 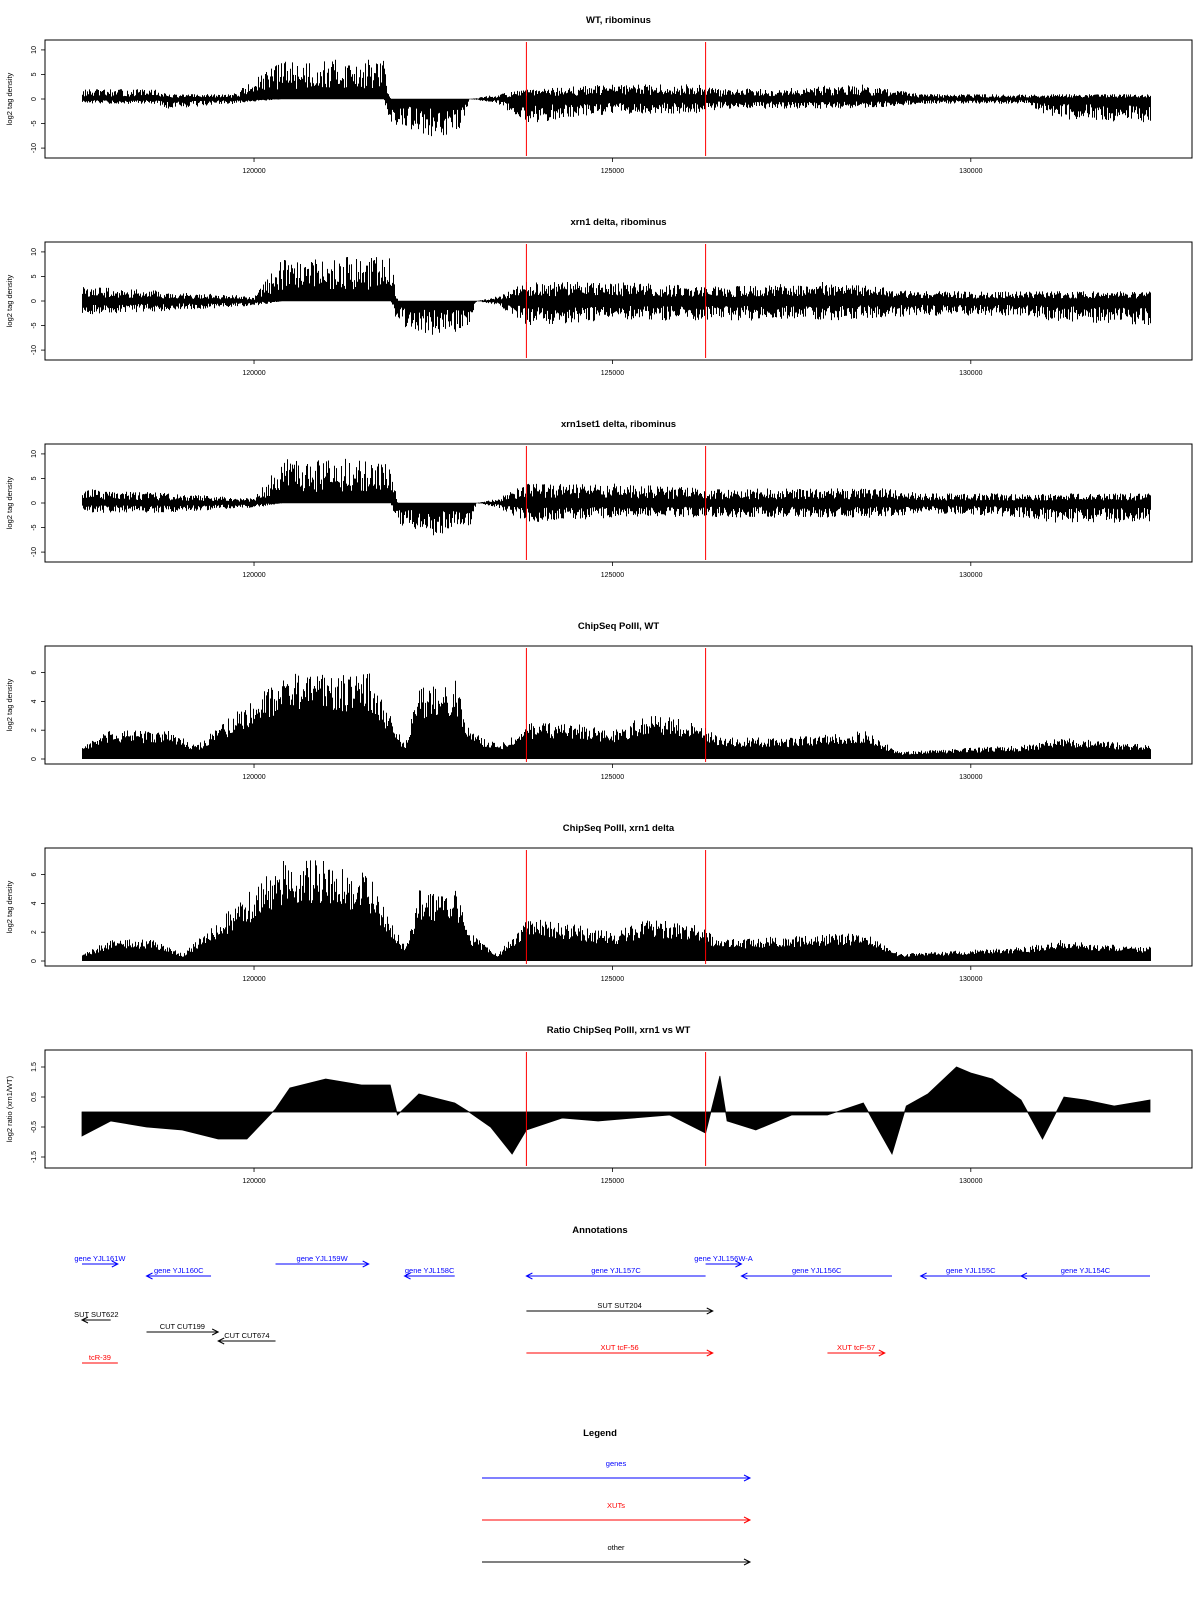 I want to click on panel-title: xrn1 delta, ribominus, so click(x=618, y=222).